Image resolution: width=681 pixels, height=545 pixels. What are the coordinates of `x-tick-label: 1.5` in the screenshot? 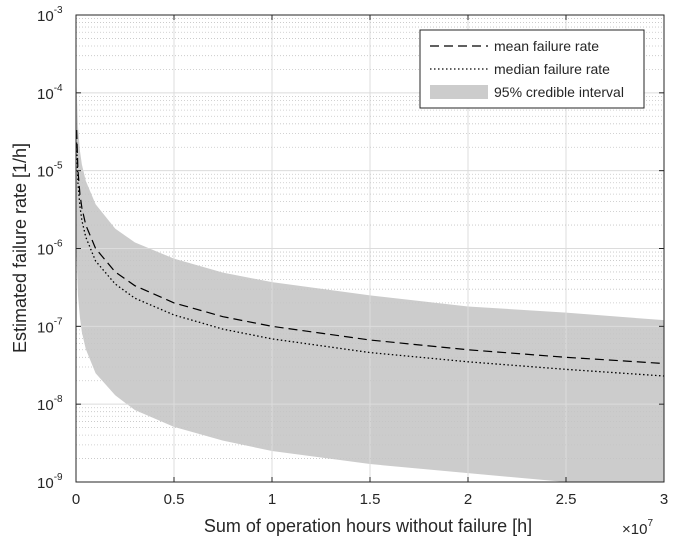 It's located at (370, 499).